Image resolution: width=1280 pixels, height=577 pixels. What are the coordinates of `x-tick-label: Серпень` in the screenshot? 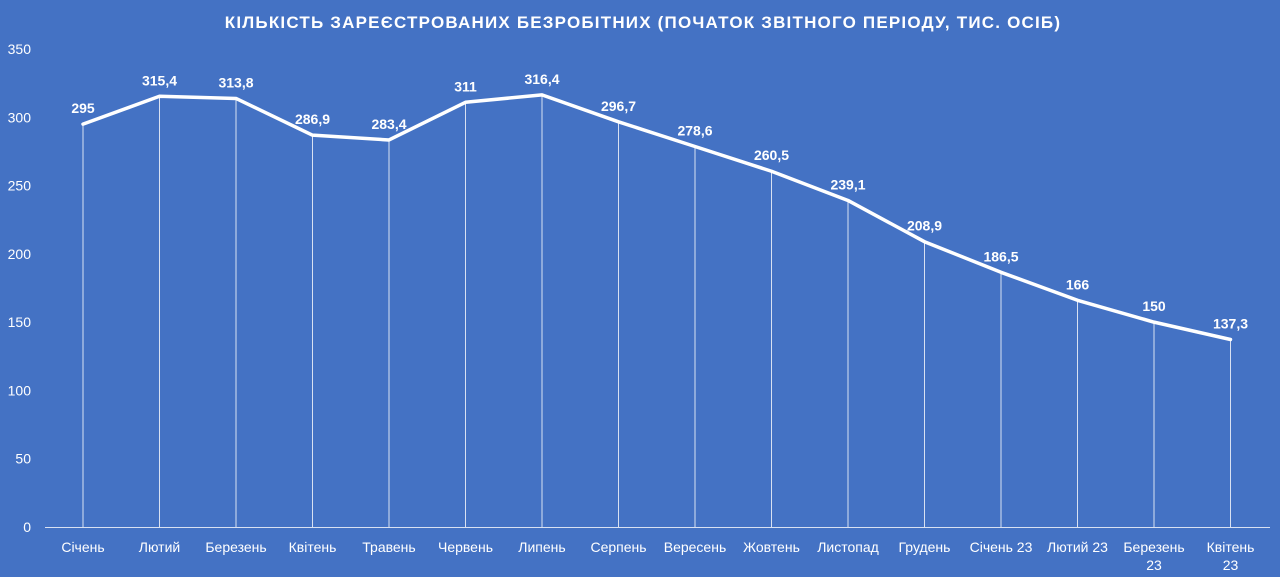 It's located at (618, 547).